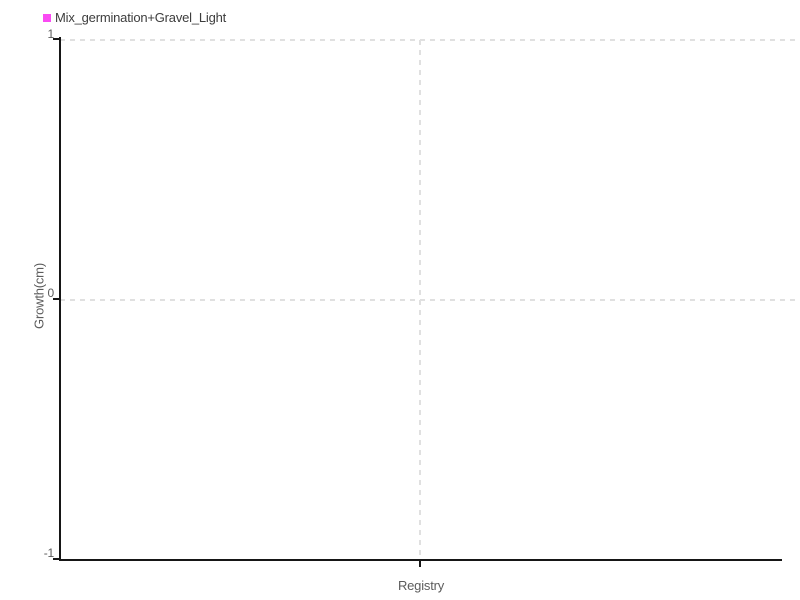 The width and height of the screenshot is (800, 600). Describe the element at coordinates (420, 299) in the screenshot. I see `gridline-x-registry` at that location.